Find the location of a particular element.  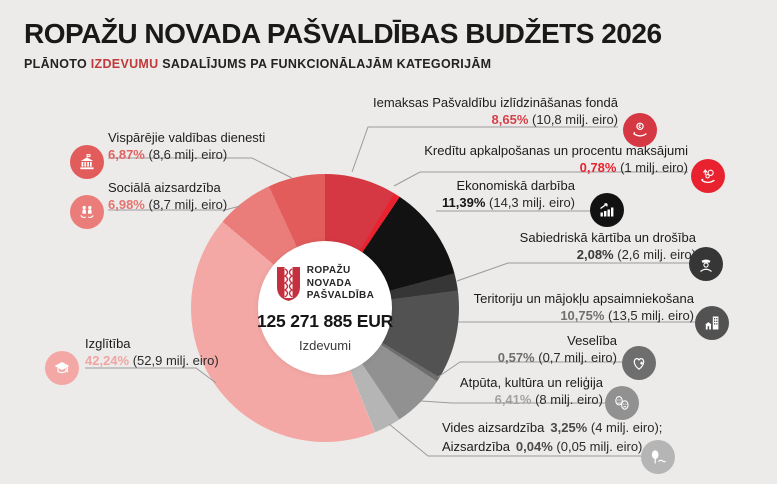

org-identity: ROPAŽU NOVADA PAŠVALDĪBA is located at coordinates (325, 284).